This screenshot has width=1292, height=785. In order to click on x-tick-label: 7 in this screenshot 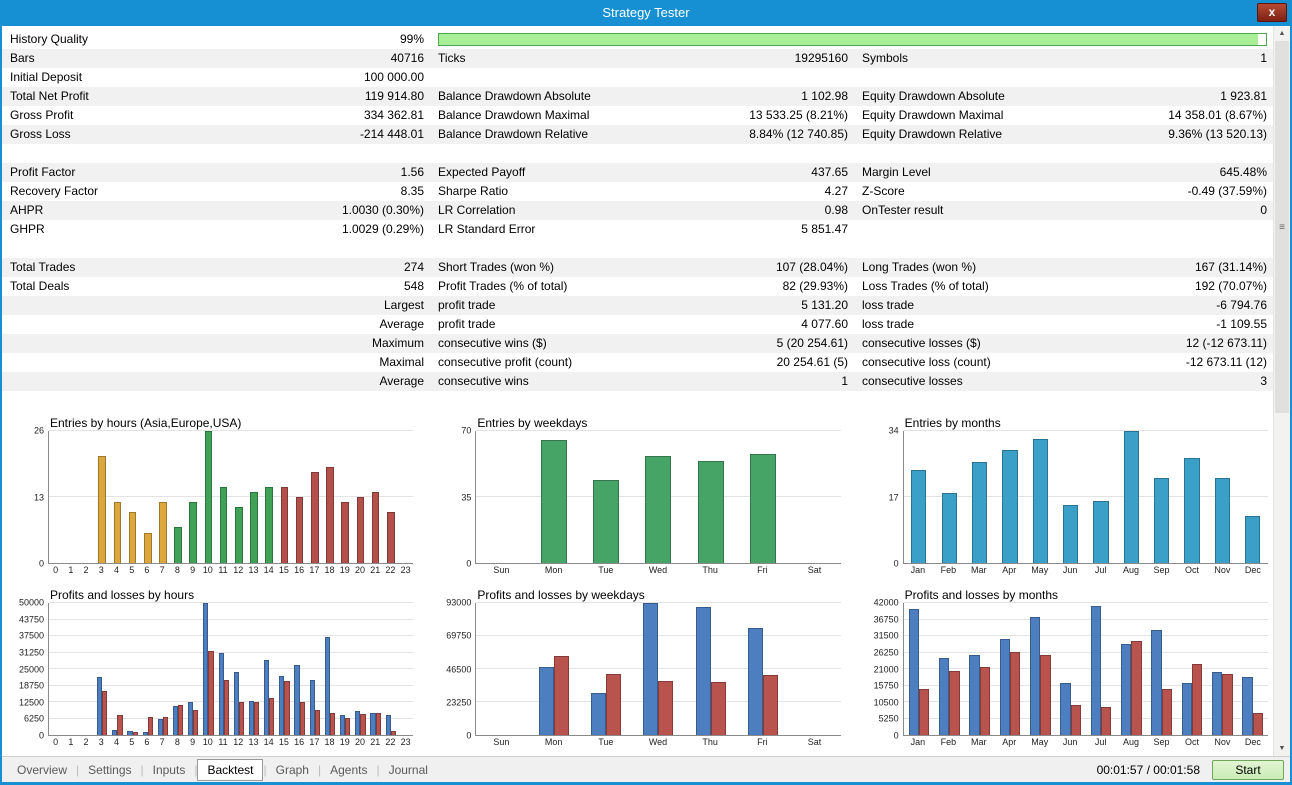, I will do `click(162, 570)`.